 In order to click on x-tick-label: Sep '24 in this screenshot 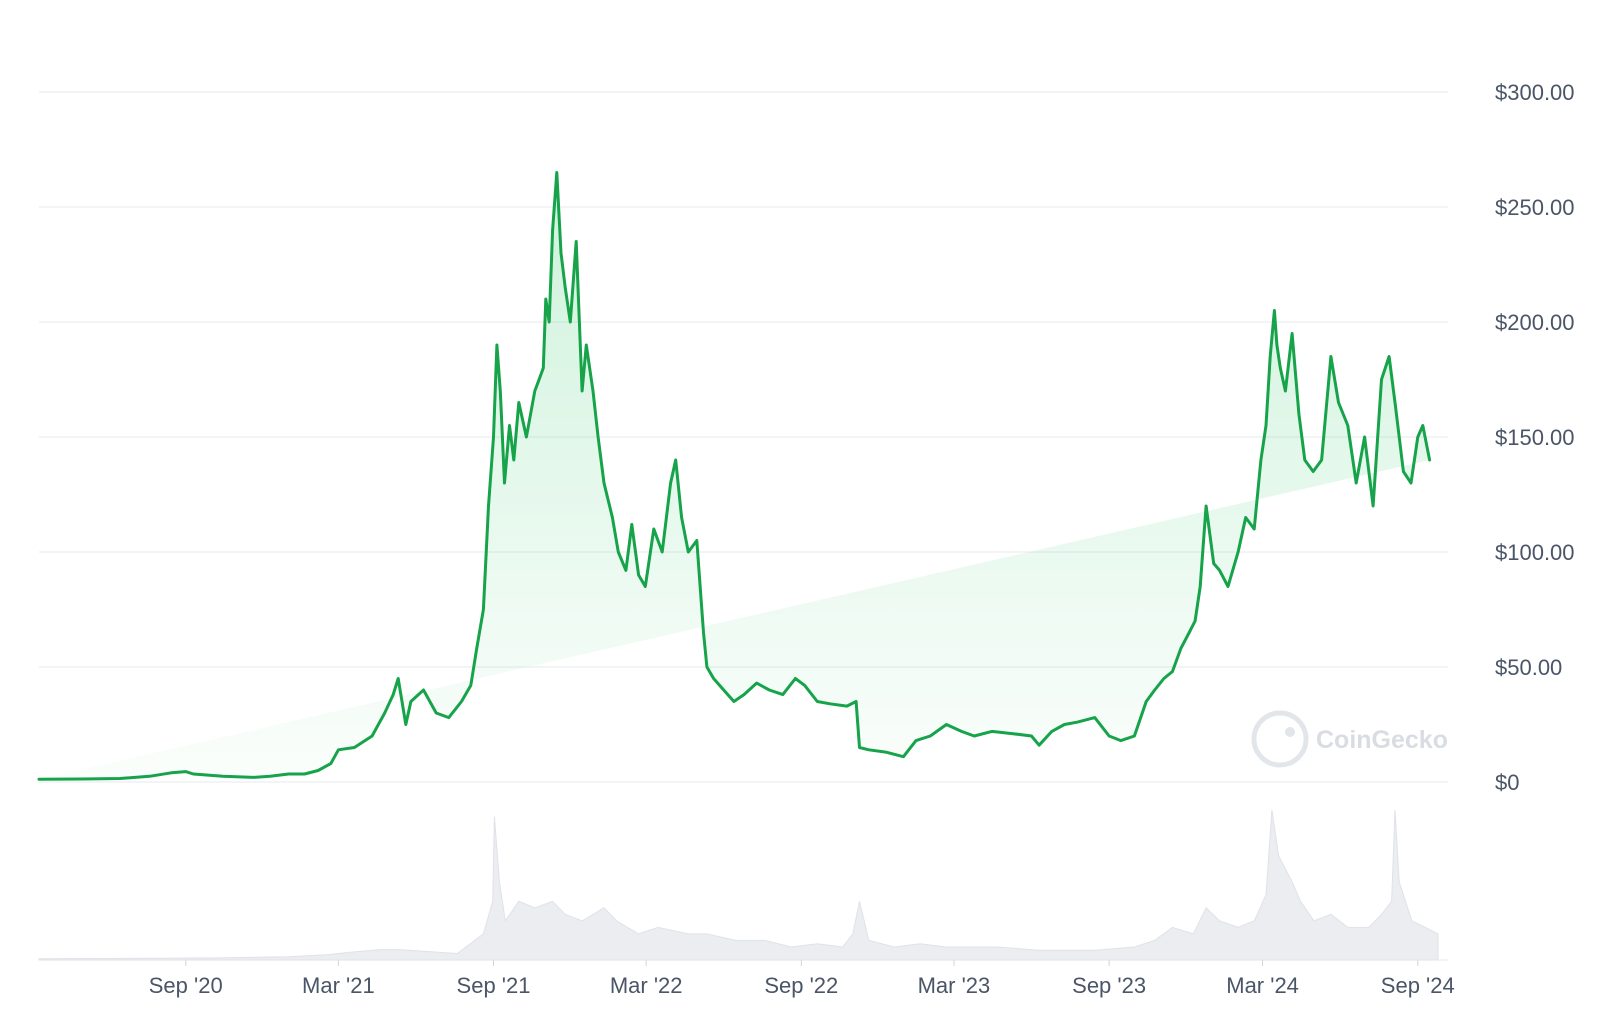, I will do `click(1418, 985)`.